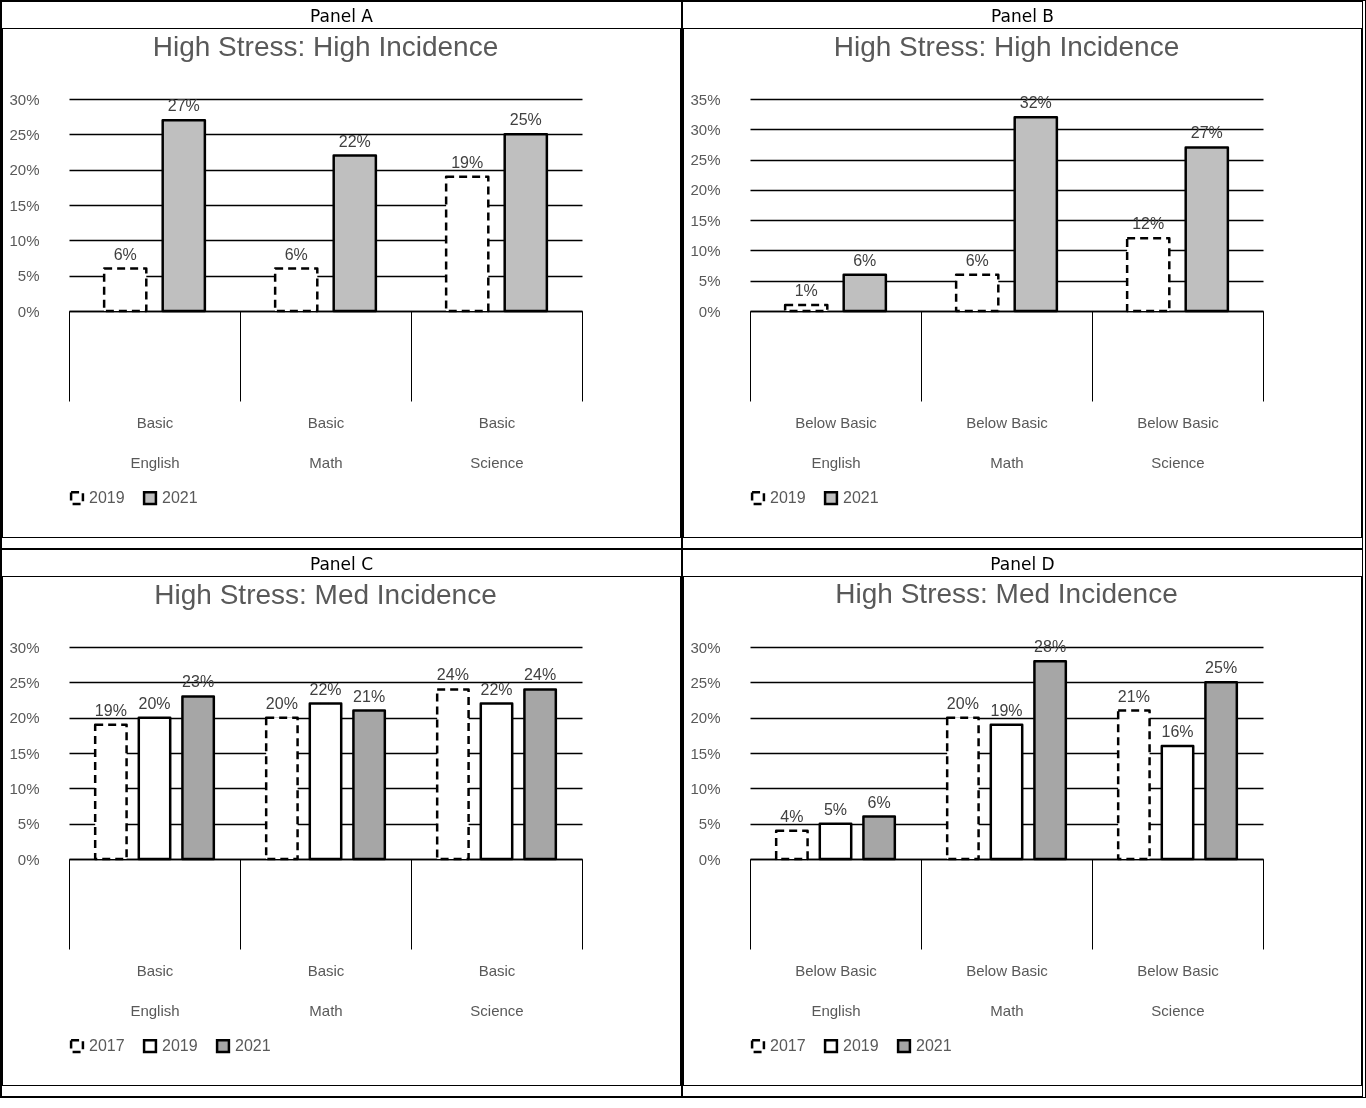  Describe the element at coordinates (183, 106) in the screenshot. I see `data-label: 27%` at that location.